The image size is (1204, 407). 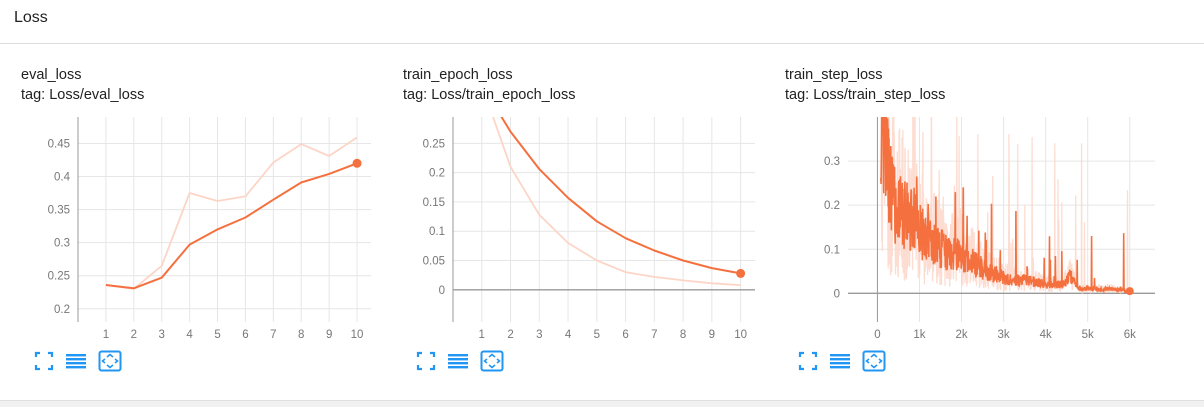 I want to click on section-title: Loss, so click(x=31, y=17).